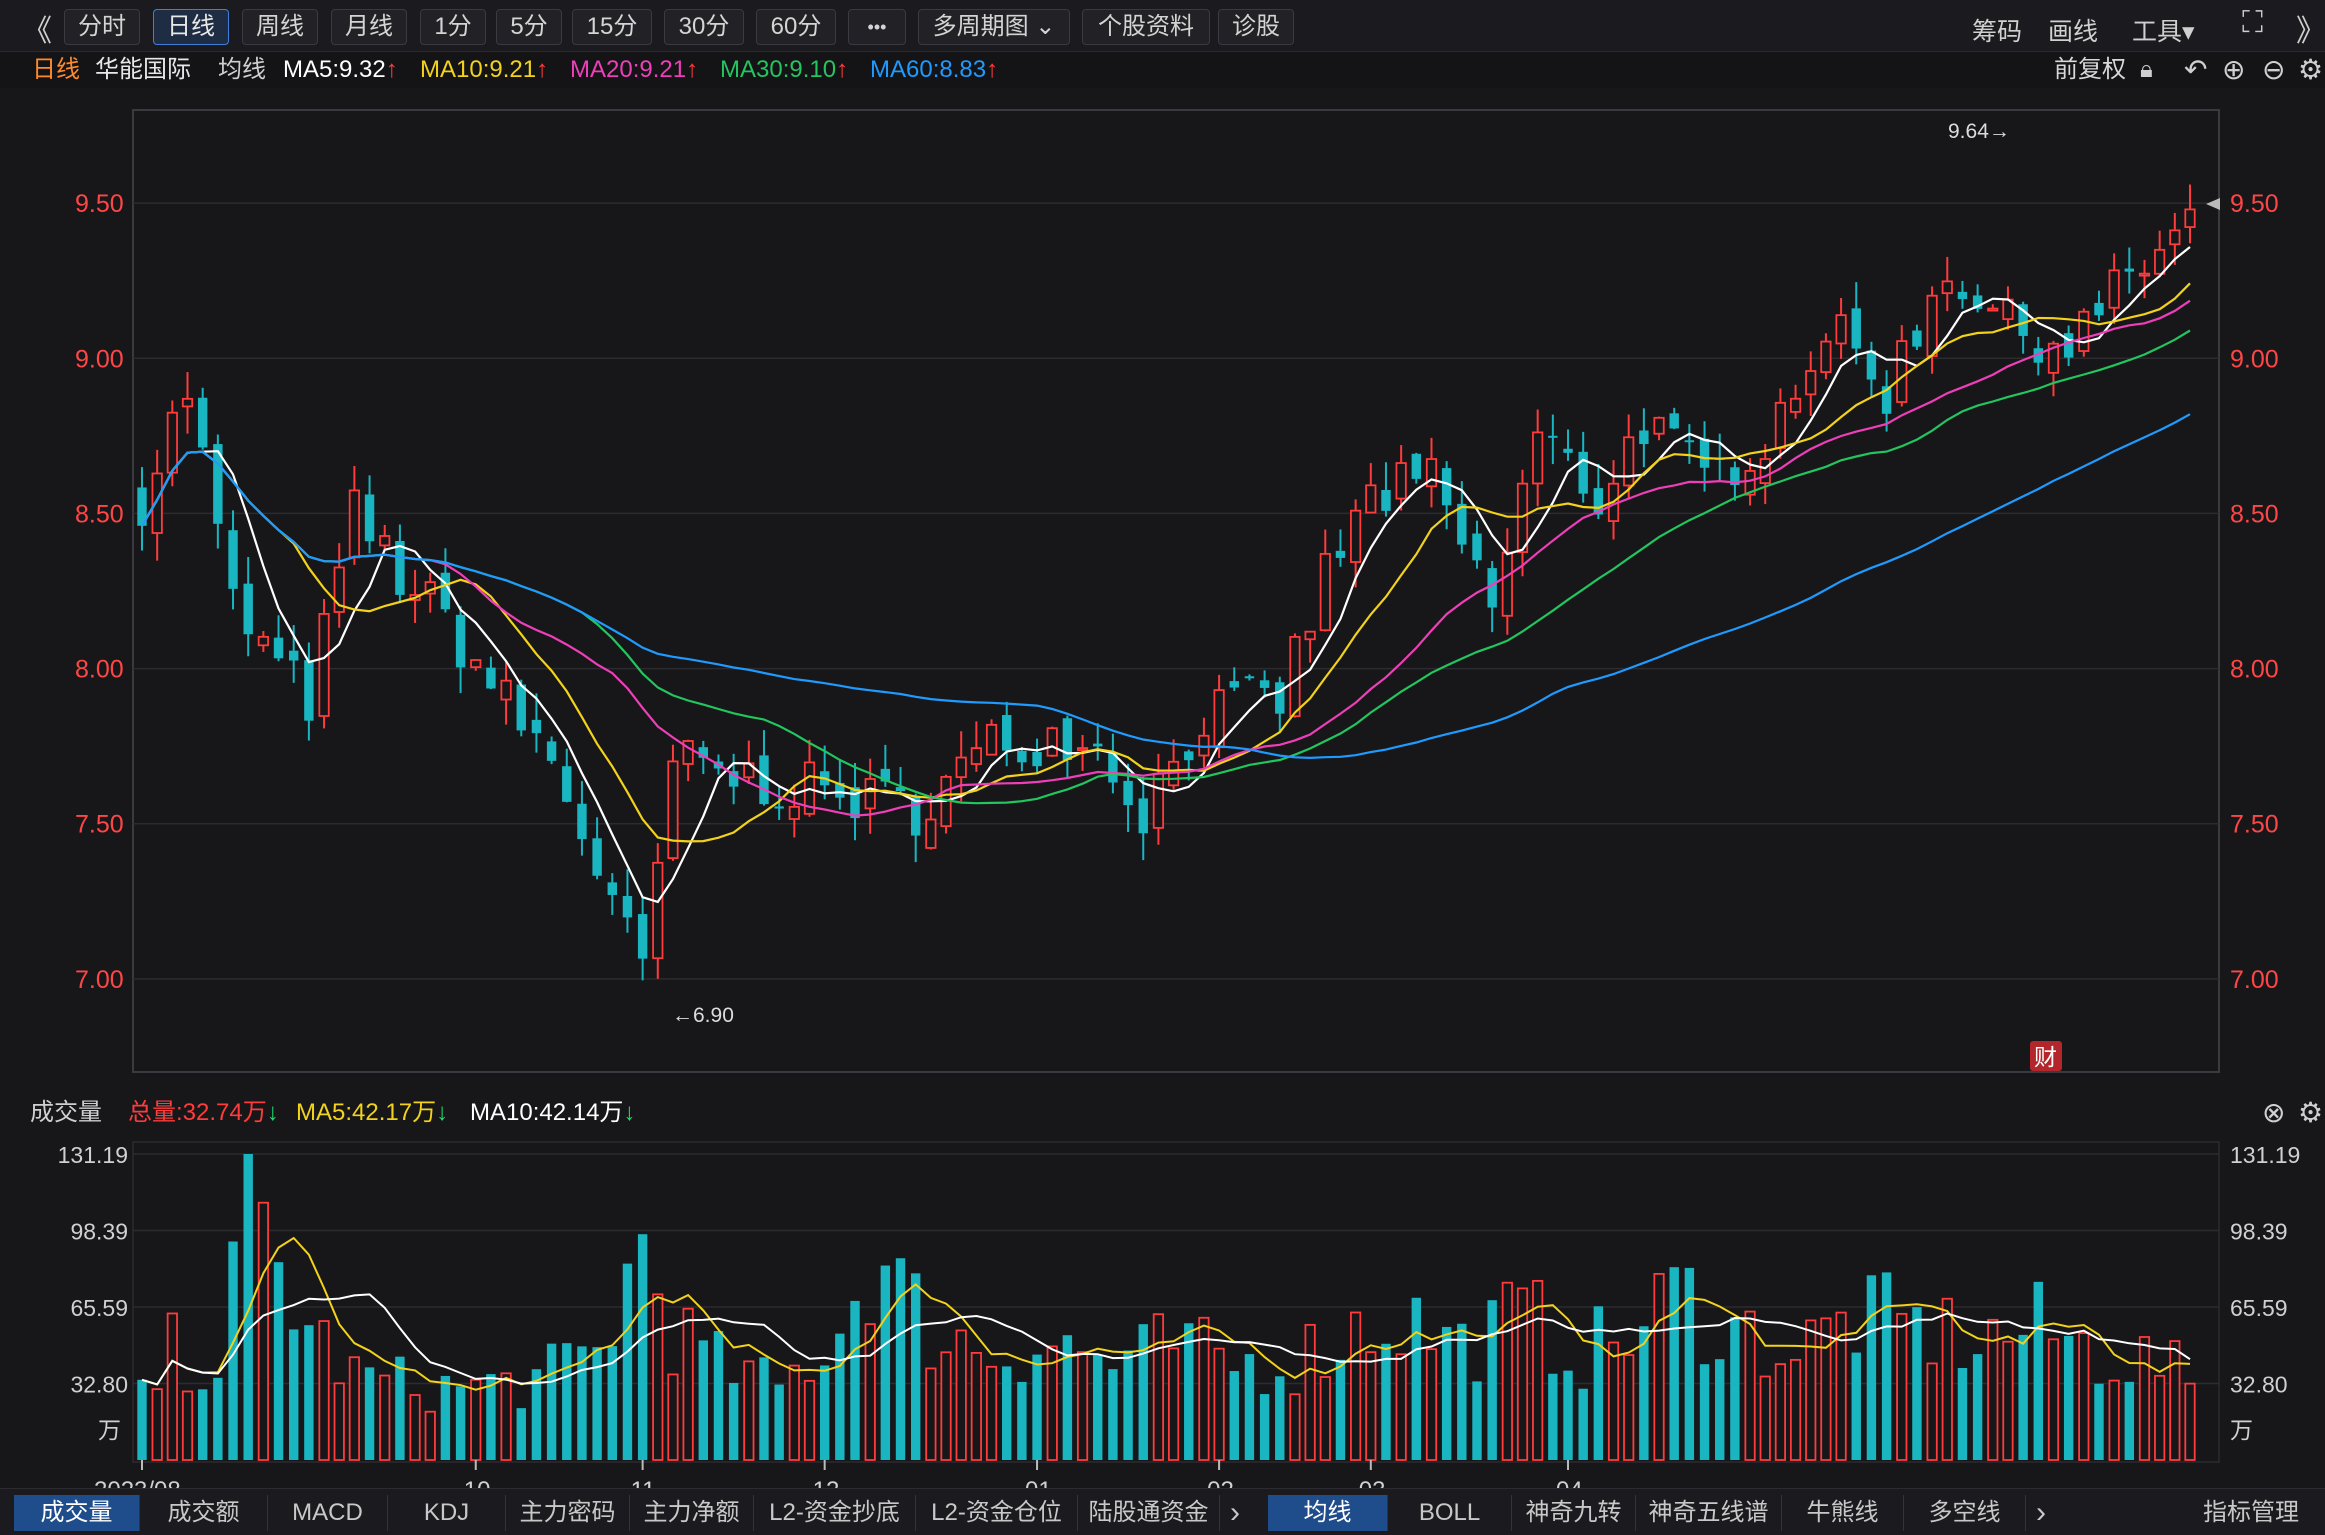 This screenshot has width=2325, height=1535. Describe the element at coordinates (328, 1513) in the screenshot. I see `tab-macd: MACD` at that location.